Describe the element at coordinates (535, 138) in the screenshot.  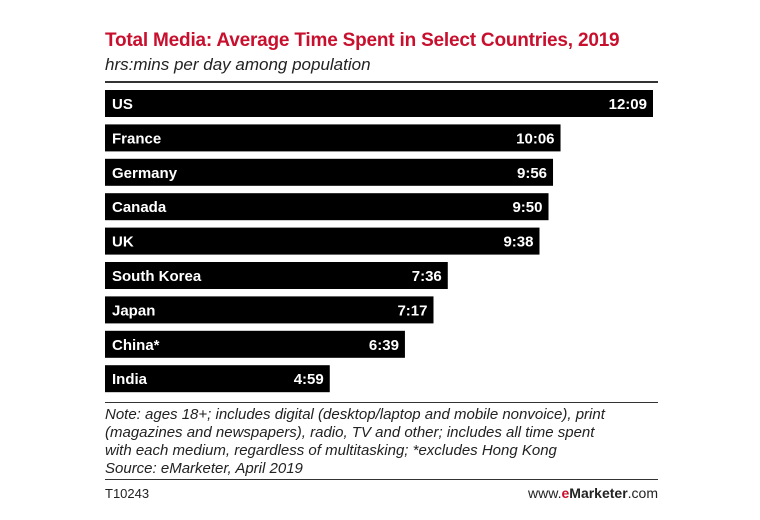
I see `value-label: 10:06` at that location.